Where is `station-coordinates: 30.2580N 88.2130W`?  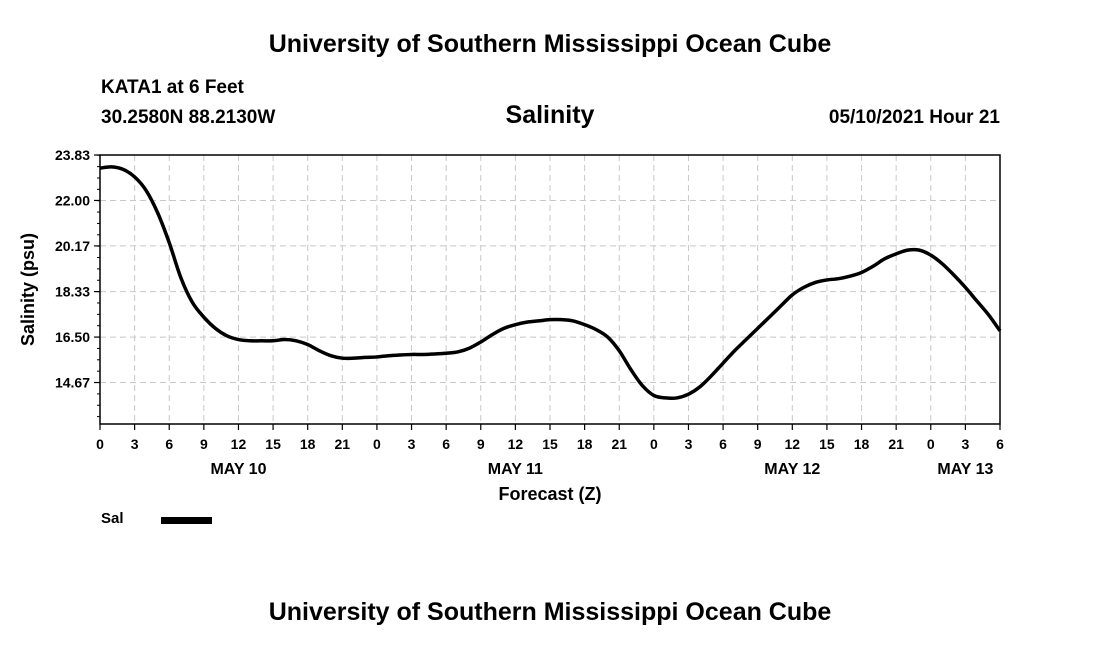 station-coordinates: 30.2580N 88.2130W is located at coordinates (188, 117).